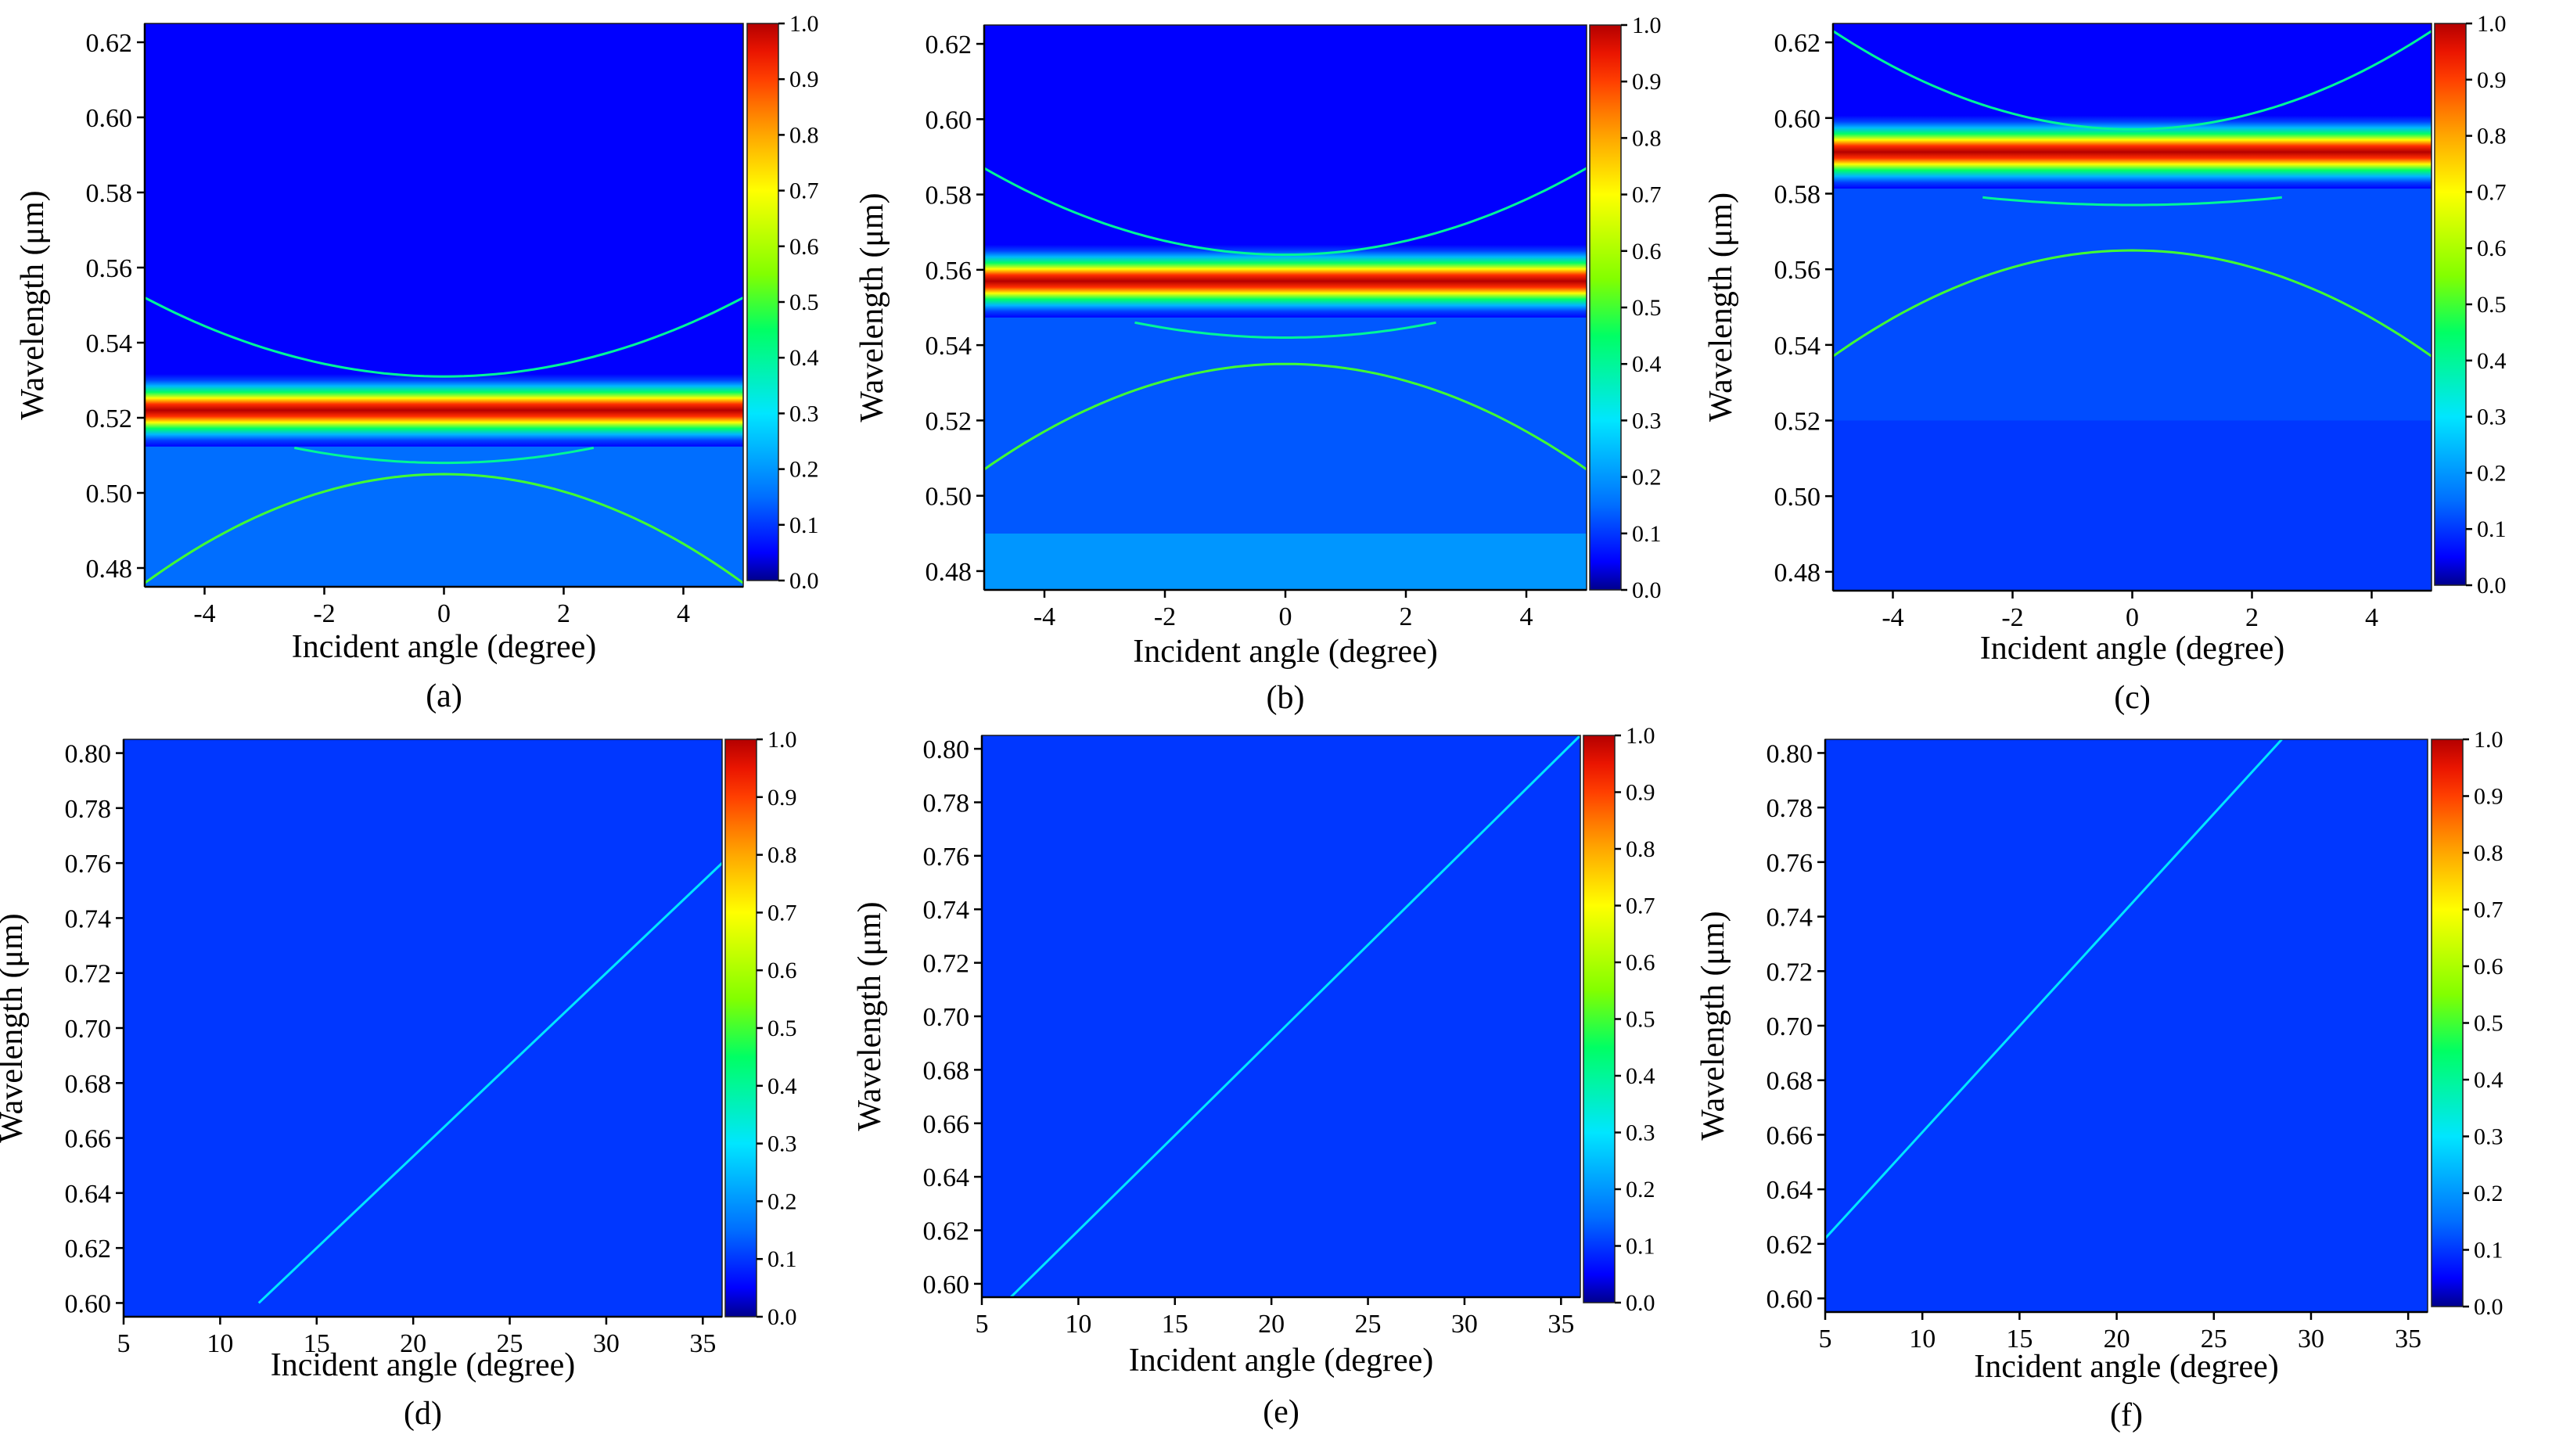  Describe the element at coordinates (1286, 698) in the screenshot. I see `panel-label: (b)` at that location.